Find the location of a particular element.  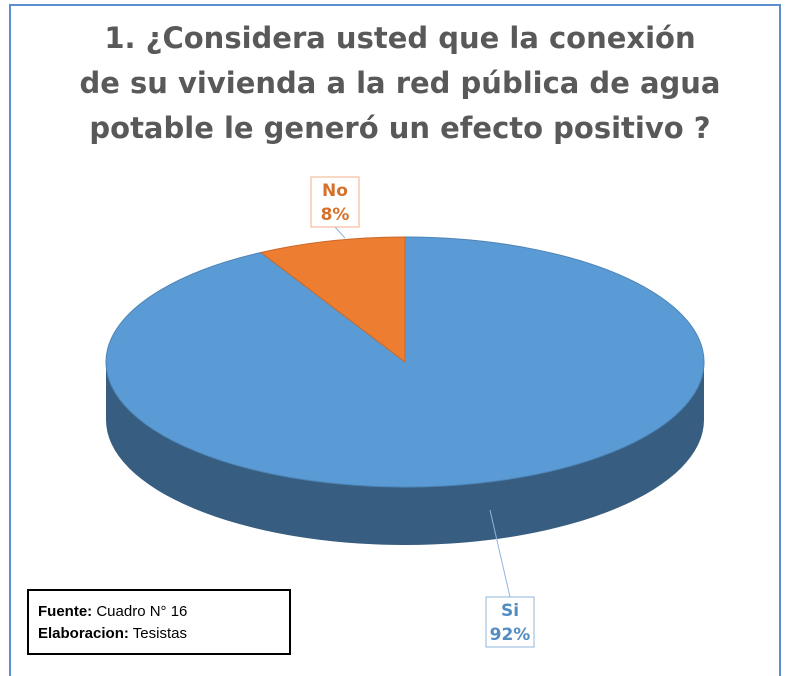

credit-note: Elaboracion: Tesistas is located at coordinates (112, 633).